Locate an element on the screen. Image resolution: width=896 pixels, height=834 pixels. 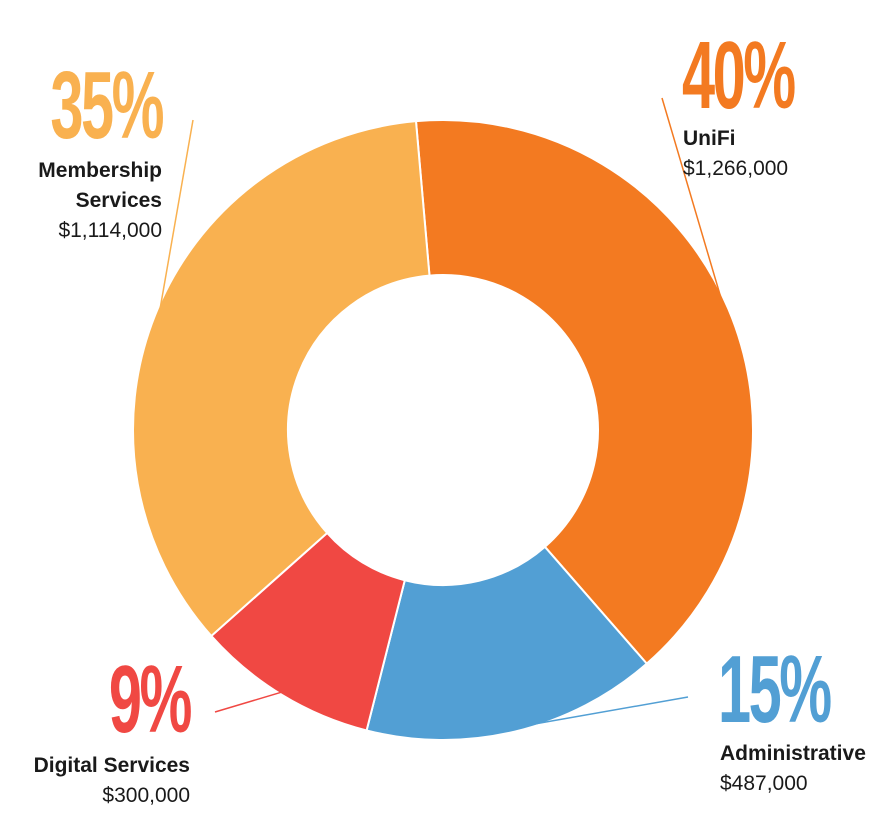
value-label-administrative: $487,000 is located at coordinates (764, 783).